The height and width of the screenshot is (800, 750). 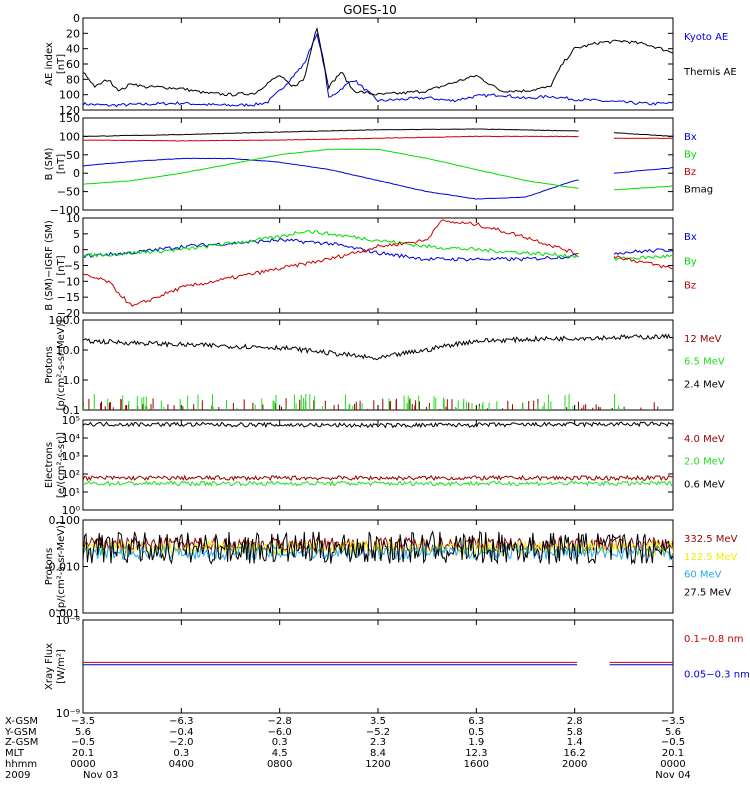 I want to click on series-0-6-MeV, so click(x=378, y=425).